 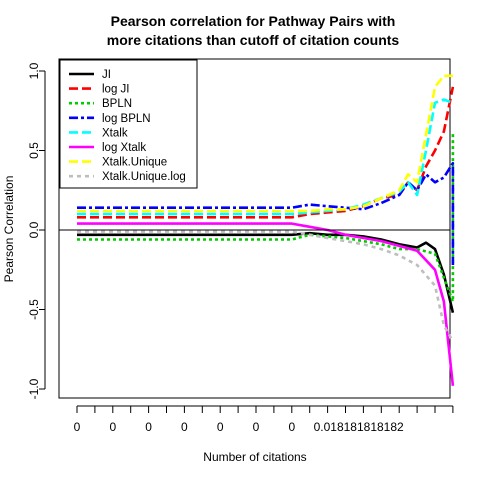 What do you see at coordinates (106, 75) in the screenshot?
I see `legend-label: JI` at bounding box center [106, 75].